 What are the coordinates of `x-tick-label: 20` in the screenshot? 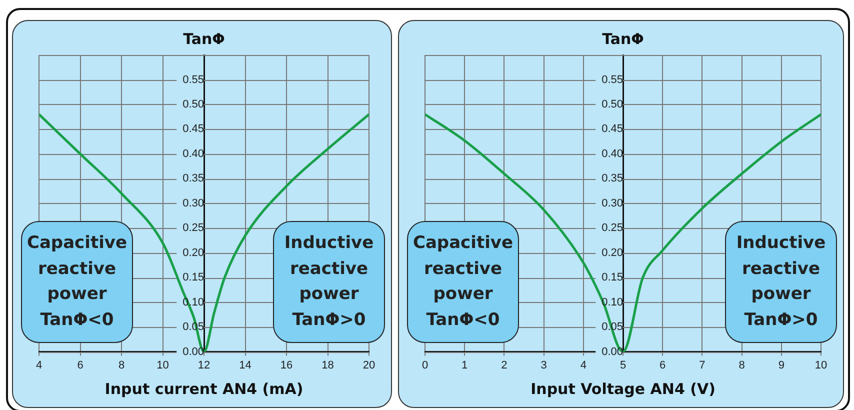 It's located at (369, 365).